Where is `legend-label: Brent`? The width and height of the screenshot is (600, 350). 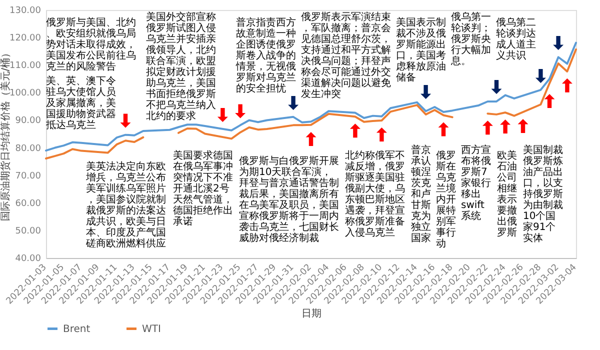 legend-label: Brent is located at coordinates (76, 329).